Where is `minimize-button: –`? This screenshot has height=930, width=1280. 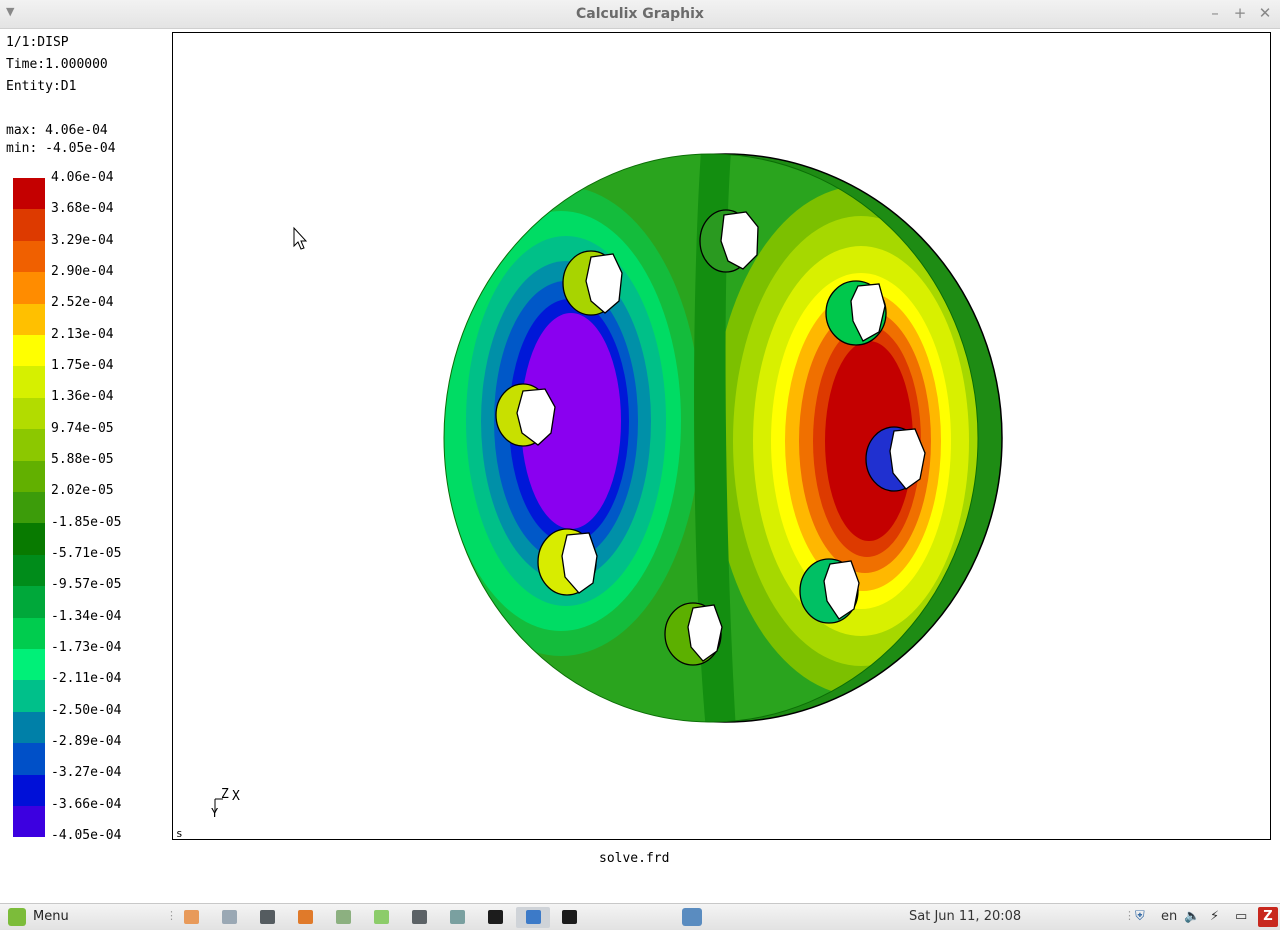 minimize-button: – is located at coordinates (1215, 13).